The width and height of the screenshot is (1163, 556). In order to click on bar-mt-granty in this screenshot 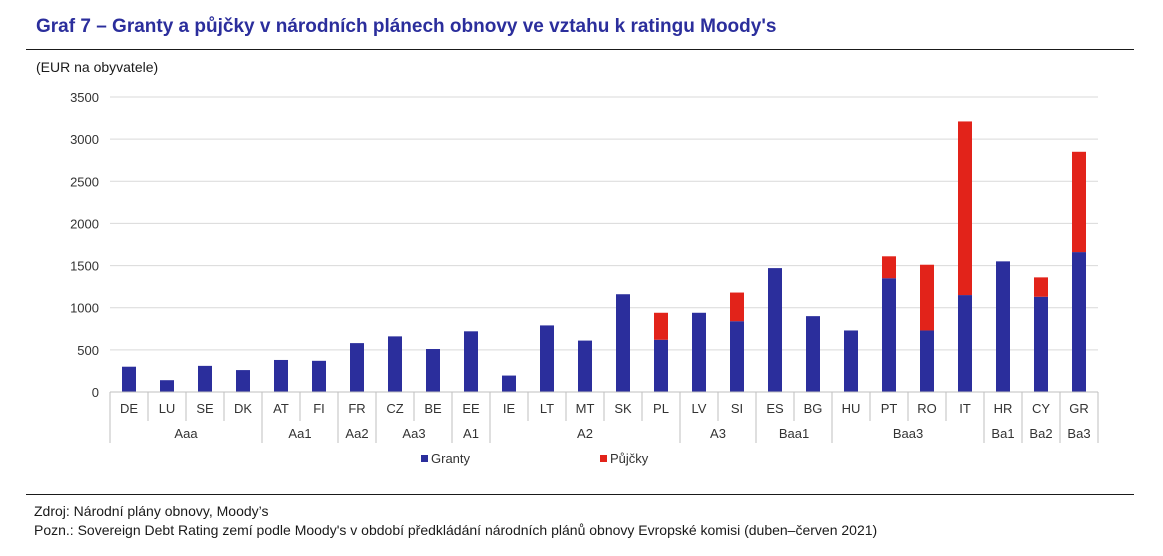, I will do `click(585, 366)`.